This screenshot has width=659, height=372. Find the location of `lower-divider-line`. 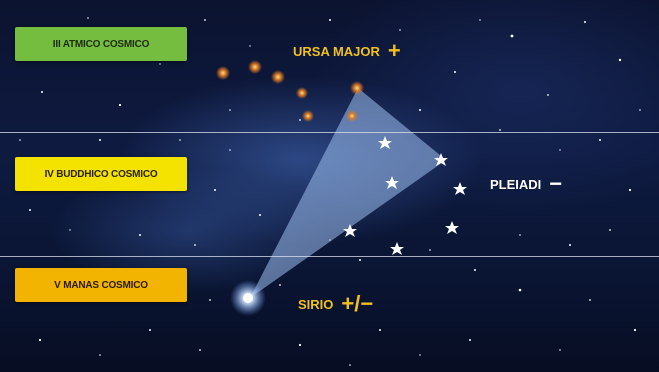

lower-divider-line is located at coordinates (329, 256).